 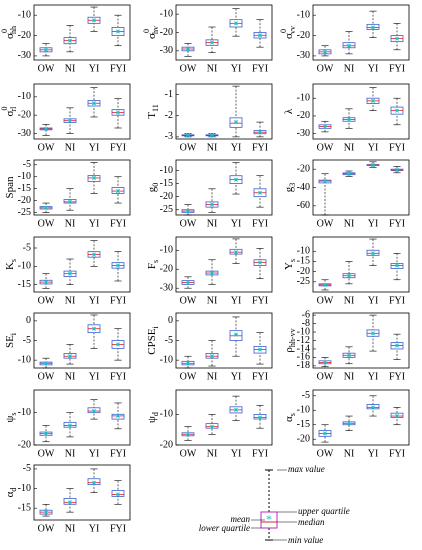 What do you see at coordinates (303, 348) in the screenshot?
I see `y-tick-label: -14` at bounding box center [303, 348].